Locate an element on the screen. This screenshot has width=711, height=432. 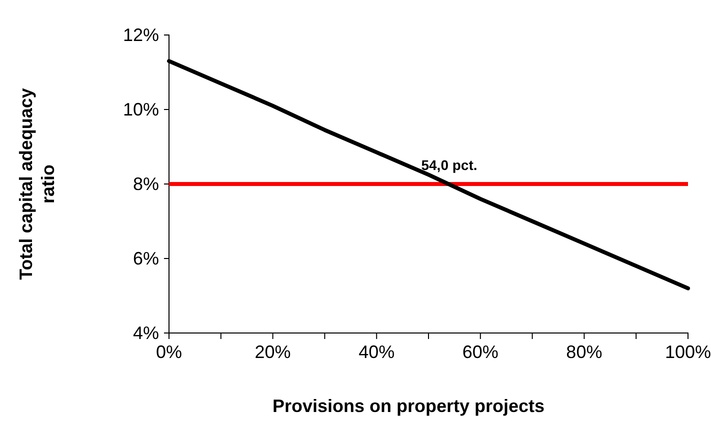
x-tick-label: 60% is located at coordinates (480, 352).